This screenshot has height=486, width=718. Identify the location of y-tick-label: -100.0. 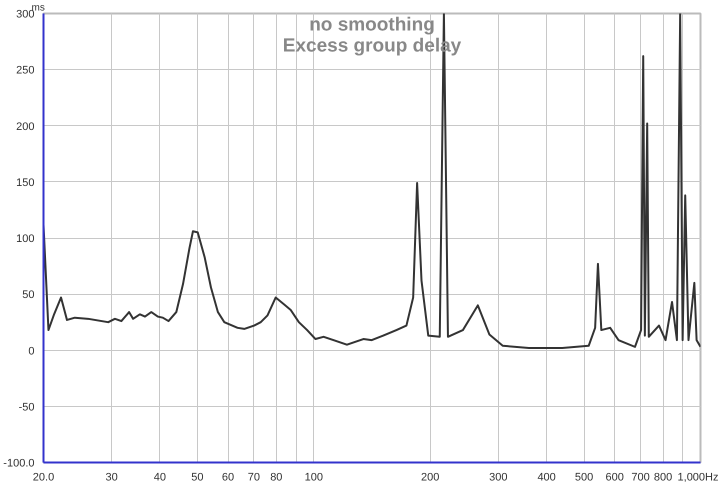
(19, 464).